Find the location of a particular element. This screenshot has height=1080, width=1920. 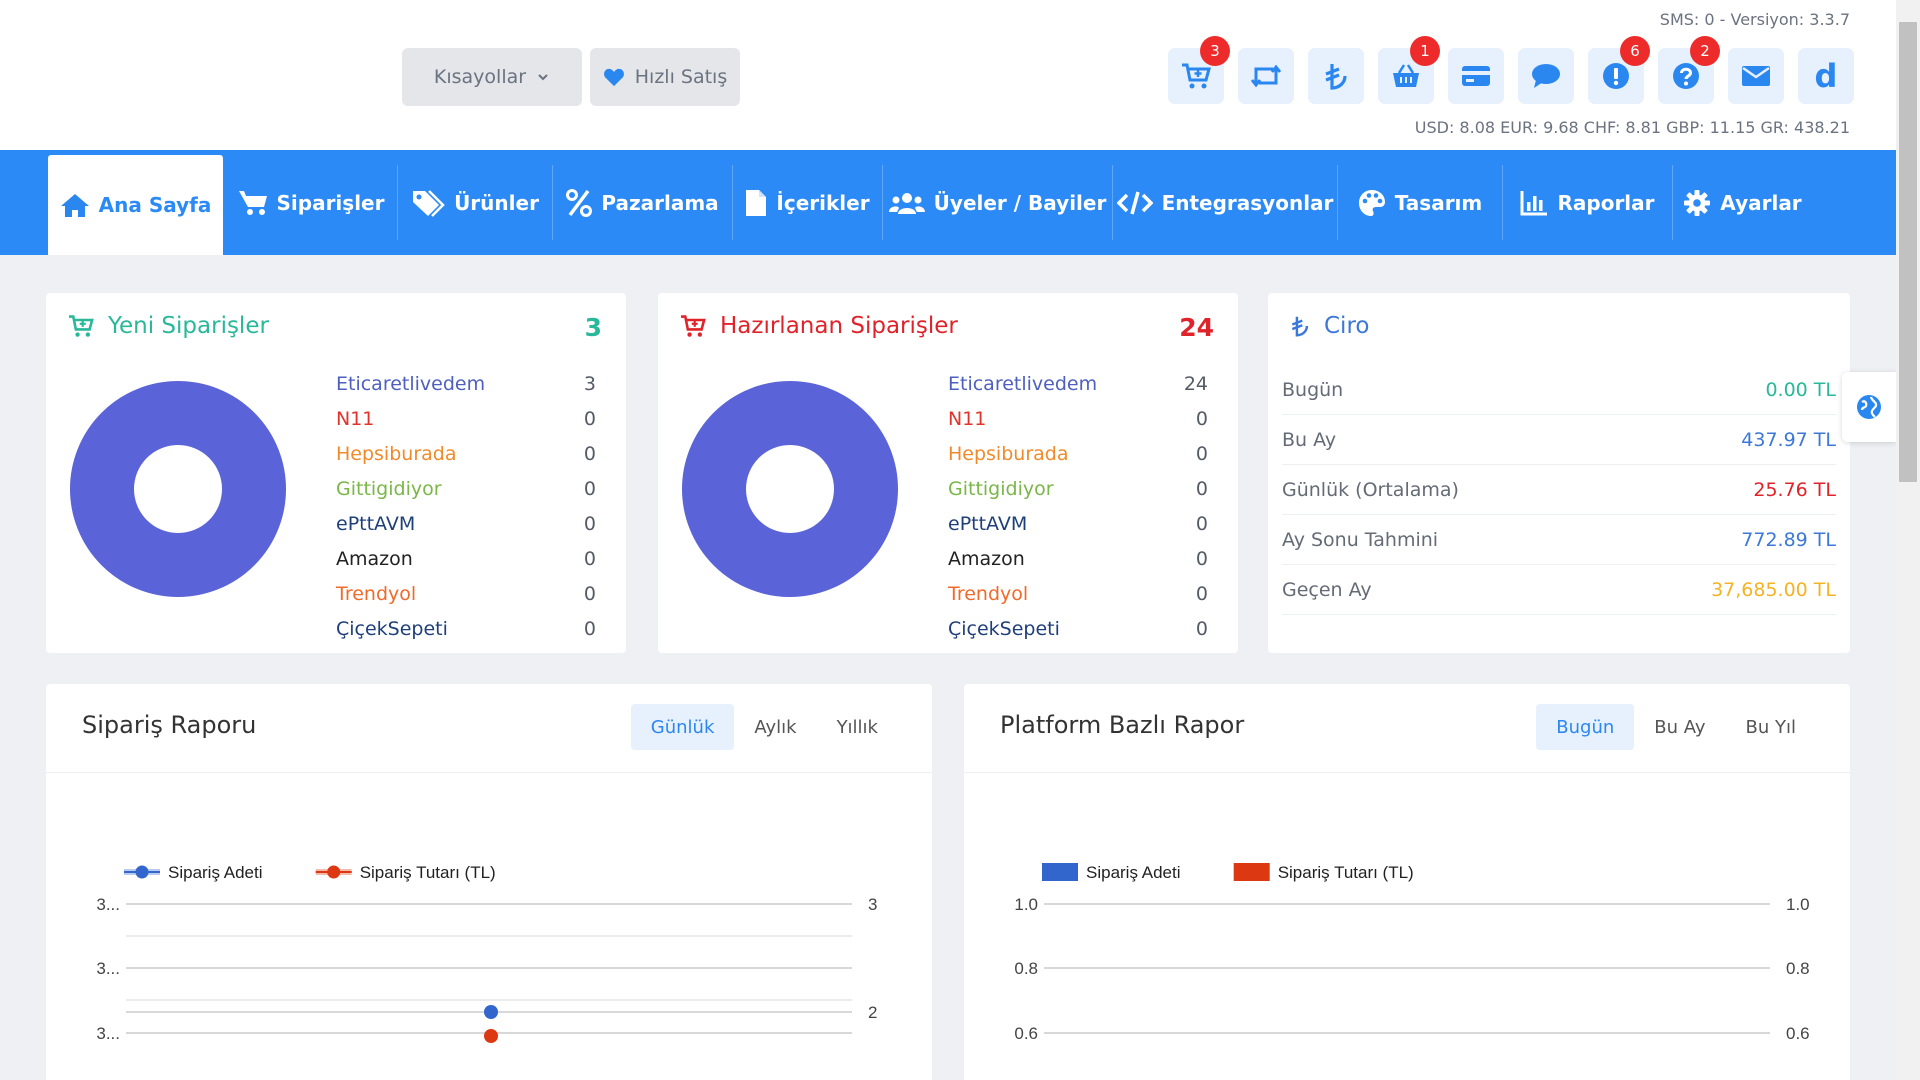

nav-settings-label: Ayarlar is located at coordinates (1761, 202).